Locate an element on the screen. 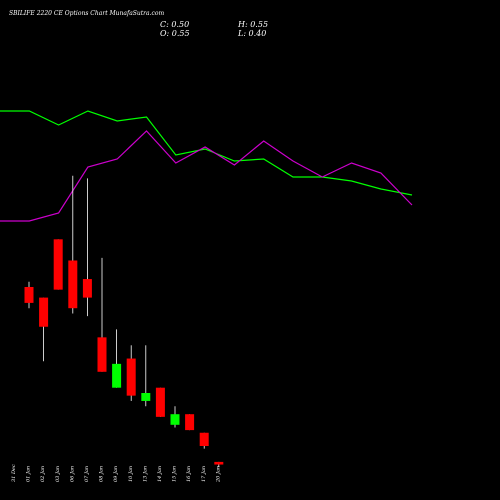 The width and height of the screenshot is (500, 500). x-tick-label: 20 Jan is located at coordinates (218, 474).